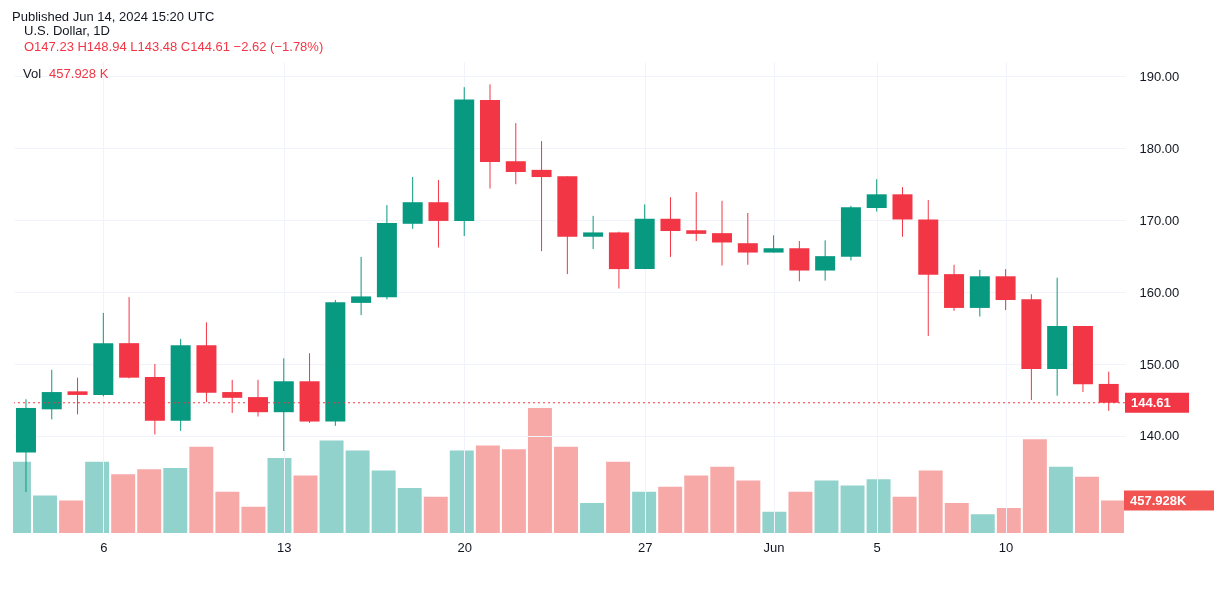 The width and height of the screenshot is (1222, 612). What do you see at coordinates (1159, 220) in the screenshot?
I see `y-tick-label: 170.00` at bounding box center [1159, 220].